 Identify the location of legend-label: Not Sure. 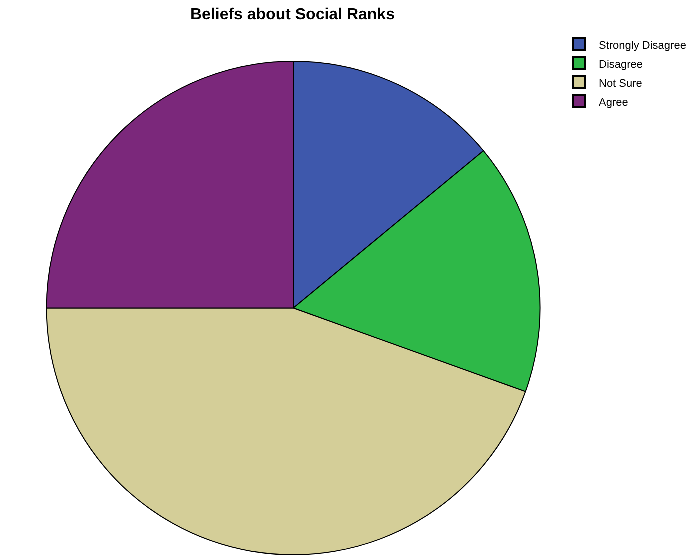
(620, 84).